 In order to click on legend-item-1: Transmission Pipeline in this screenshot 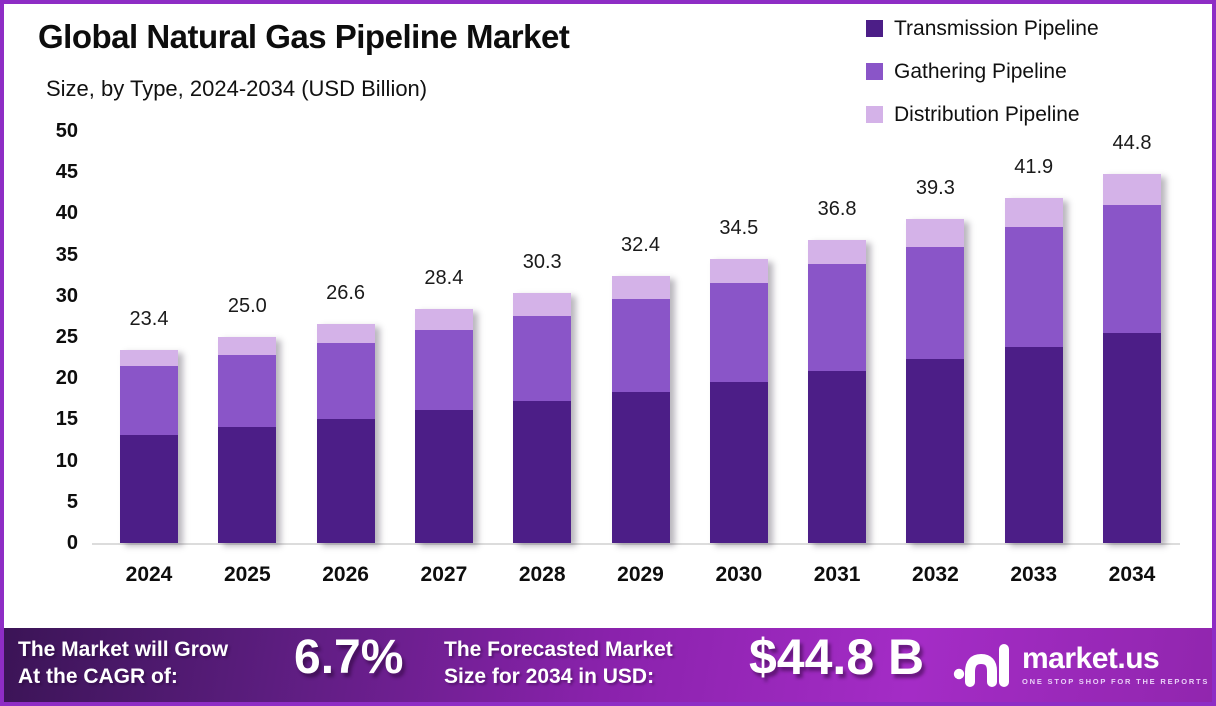, I will do `click(982, 28)`.